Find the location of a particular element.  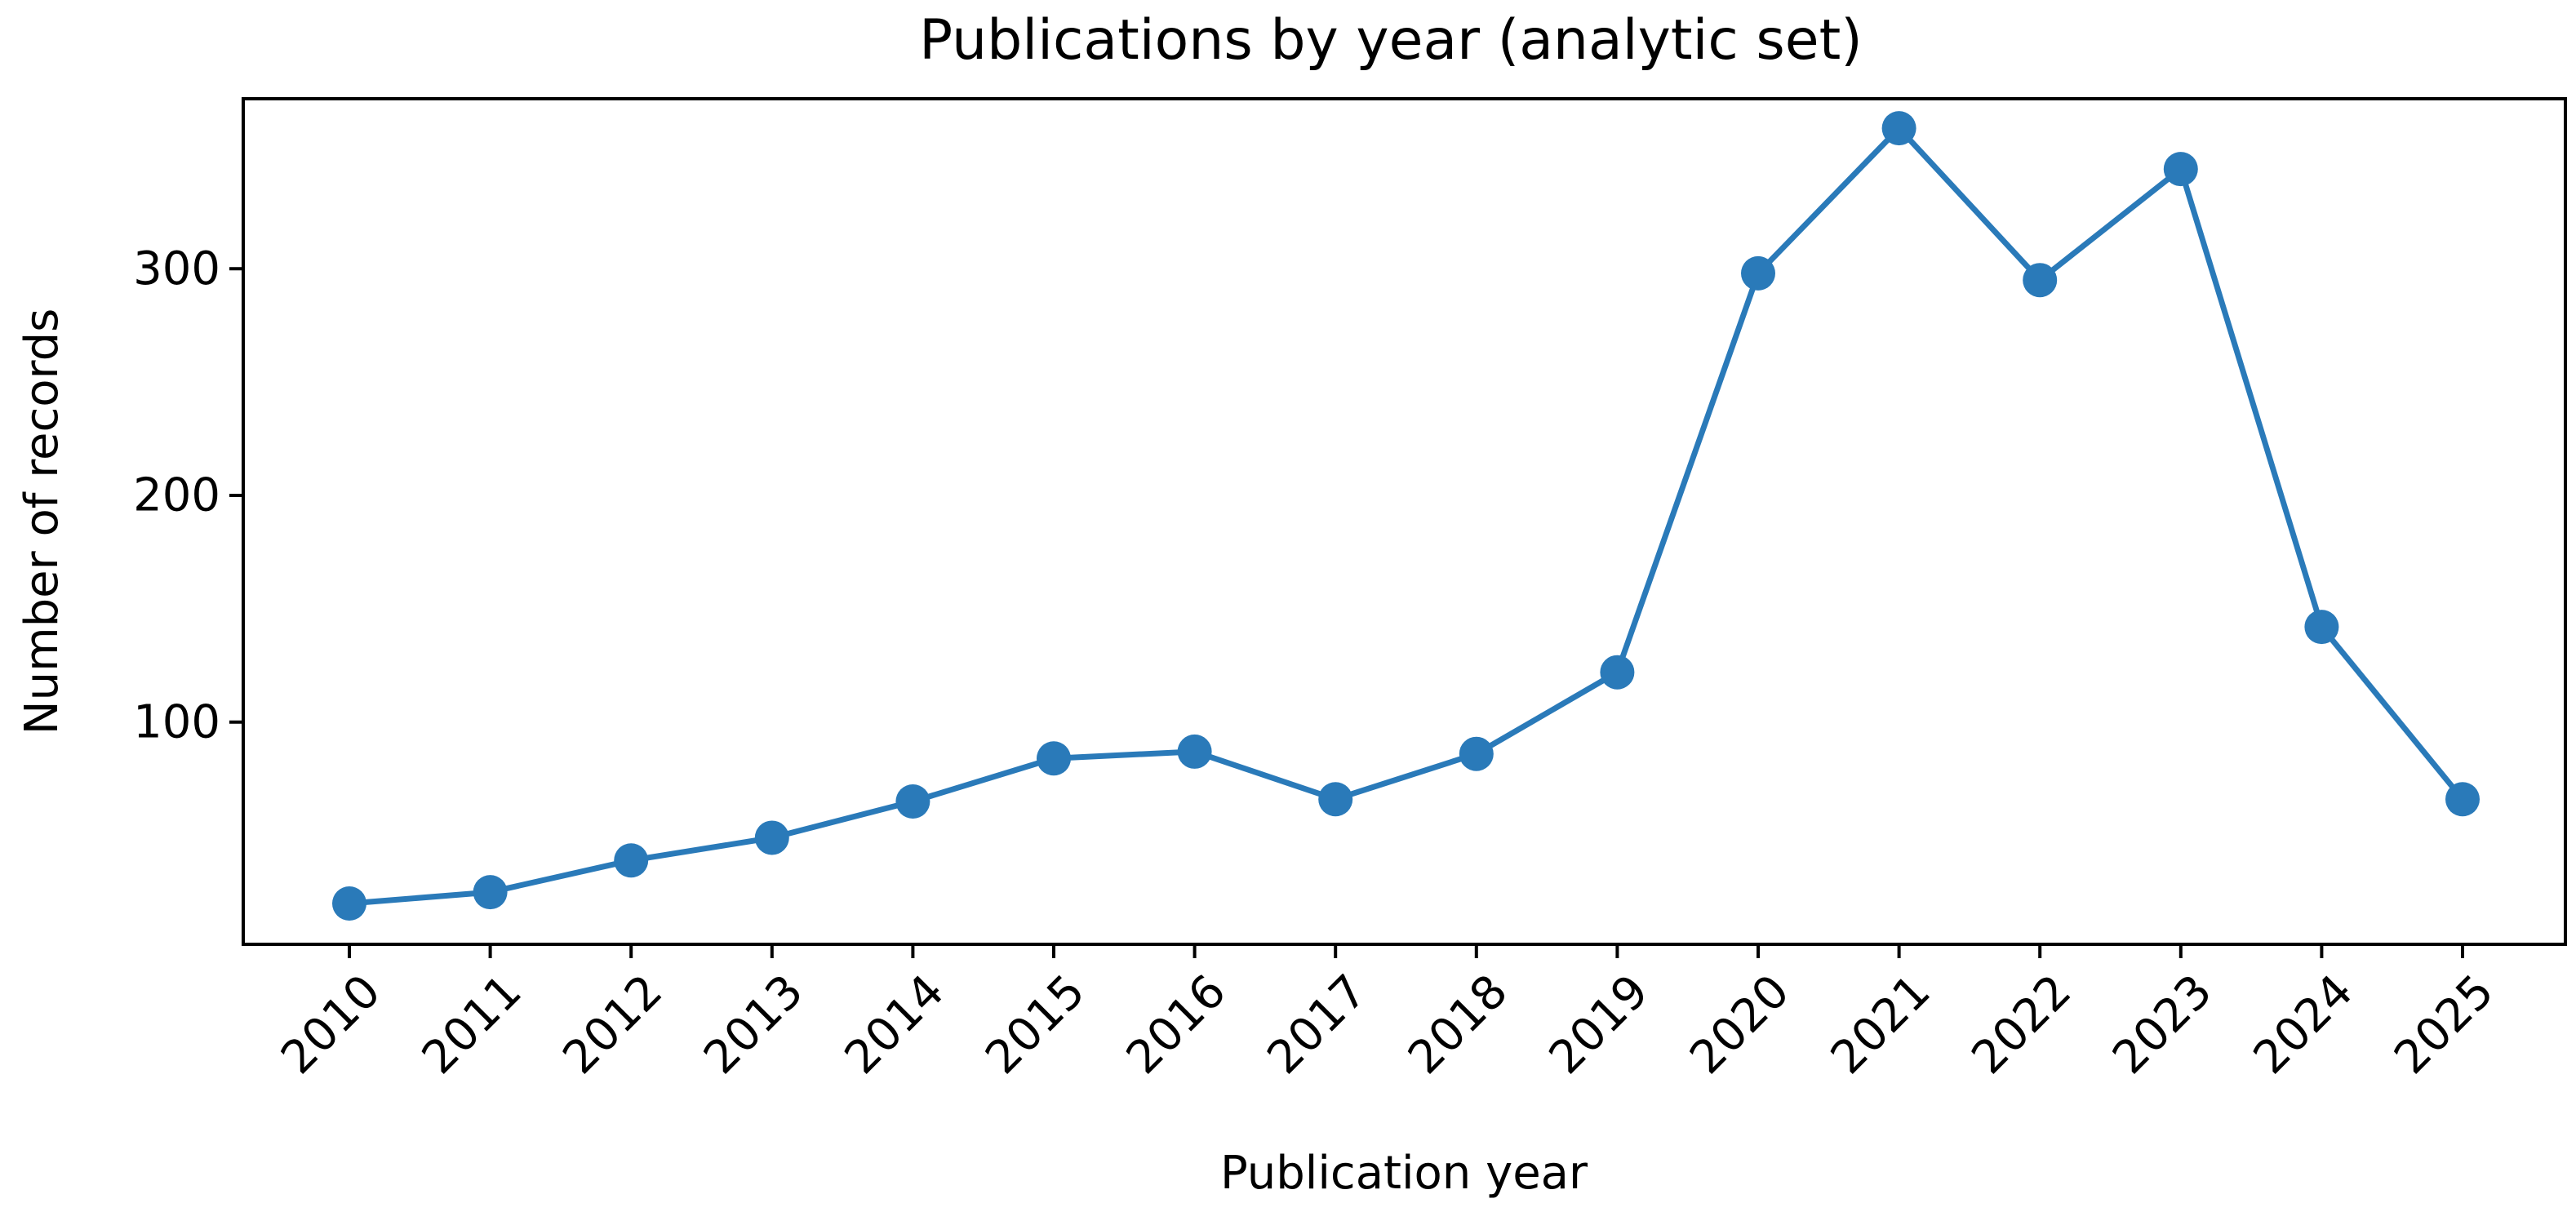

x-tick-label: 2020 is located at coordinates (1740, 1025).